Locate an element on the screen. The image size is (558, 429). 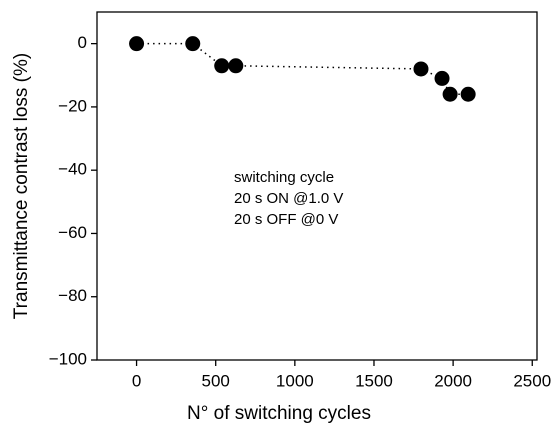
annotation: switching cycle is located at coordinates (284, 177).